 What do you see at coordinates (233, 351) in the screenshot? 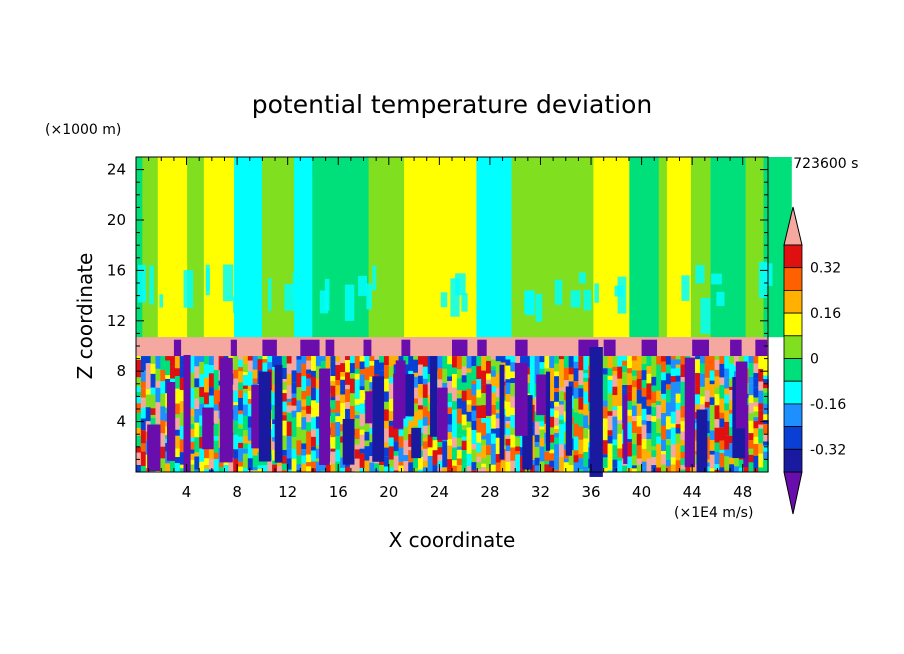
I see `band-blob` at bounding box center [233, 351].